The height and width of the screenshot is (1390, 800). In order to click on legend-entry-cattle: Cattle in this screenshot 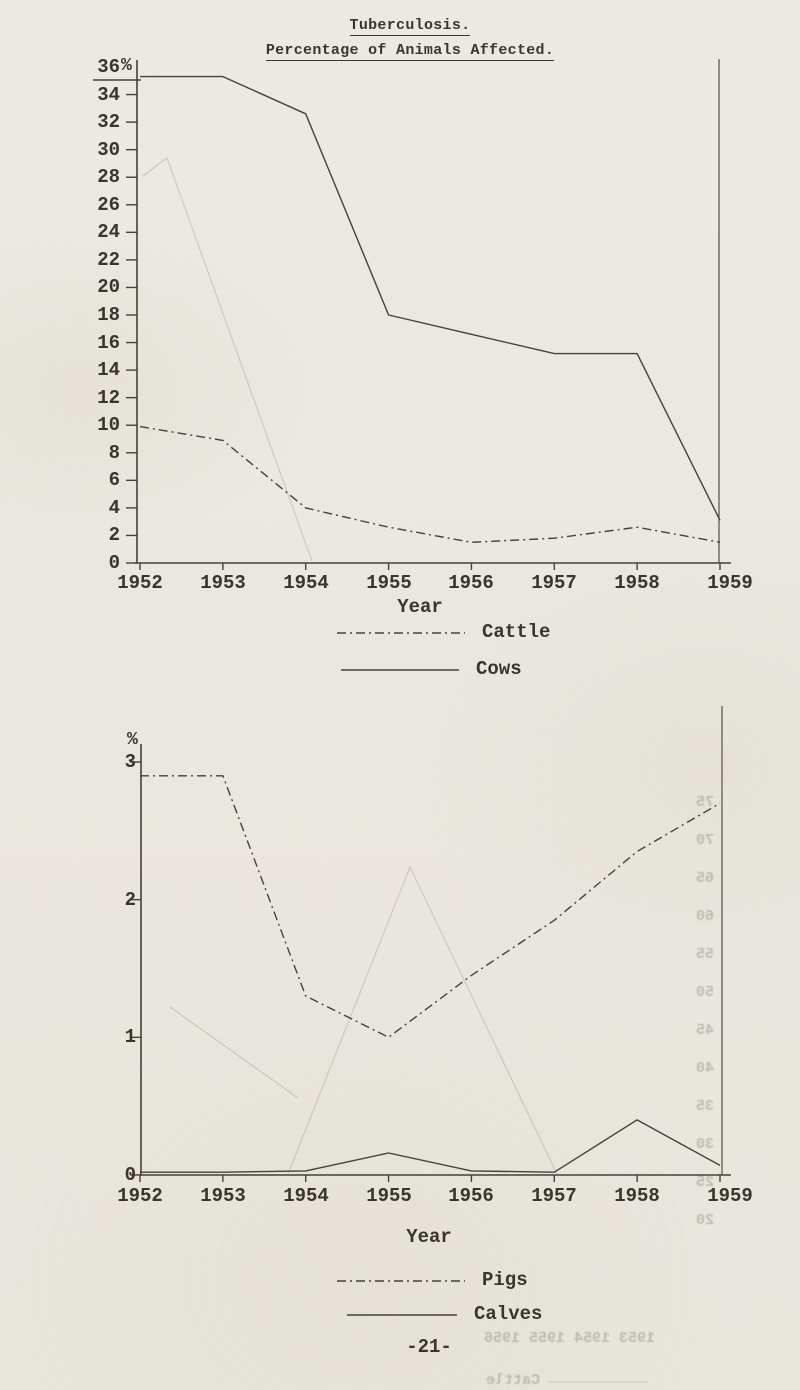, I will do `click(443, 632)`.